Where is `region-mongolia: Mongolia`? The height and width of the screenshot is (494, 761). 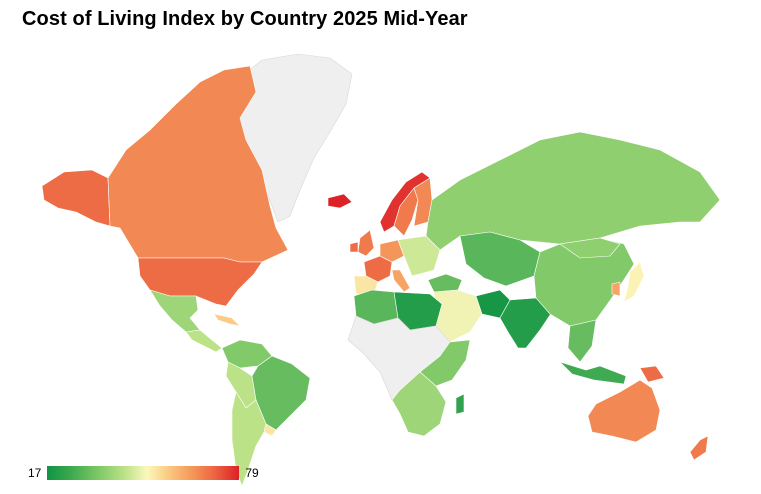 region-mongolia: Mongolia is located at coordinates (590, 248).